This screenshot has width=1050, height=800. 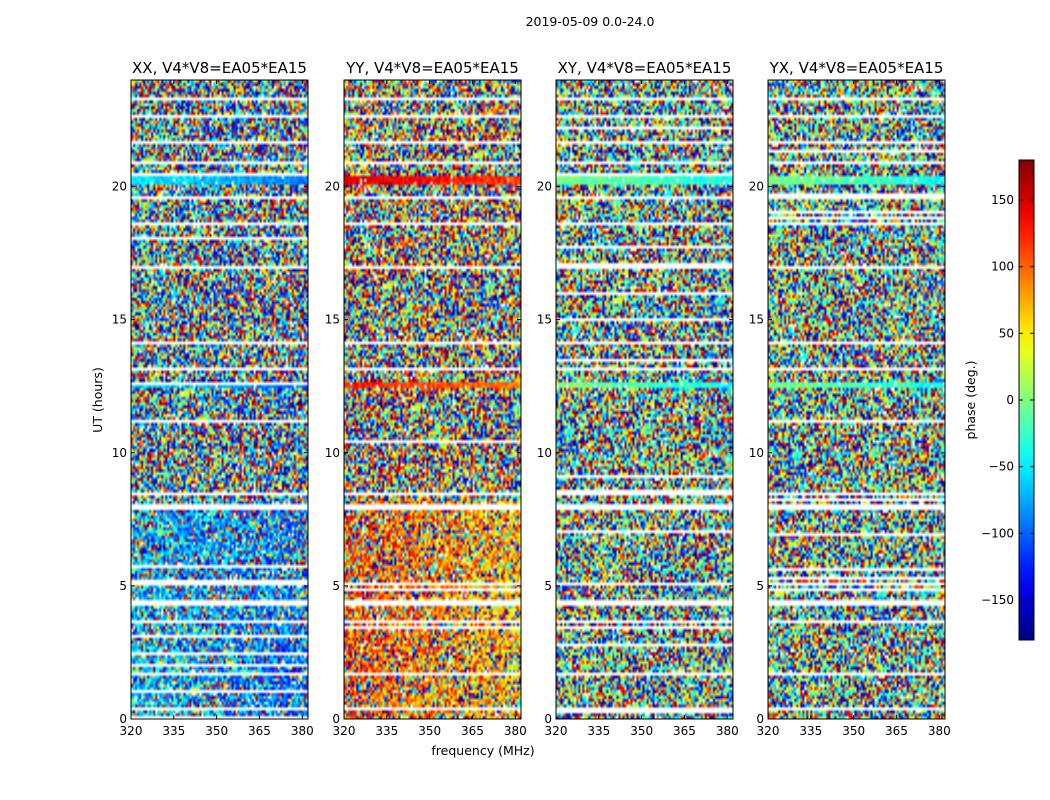 What do you see at coordinates (219, 68) in the screenshot?
I see `panel-title: XX, V4*V8=EA05*EA15` at bounding box center [219, 68].